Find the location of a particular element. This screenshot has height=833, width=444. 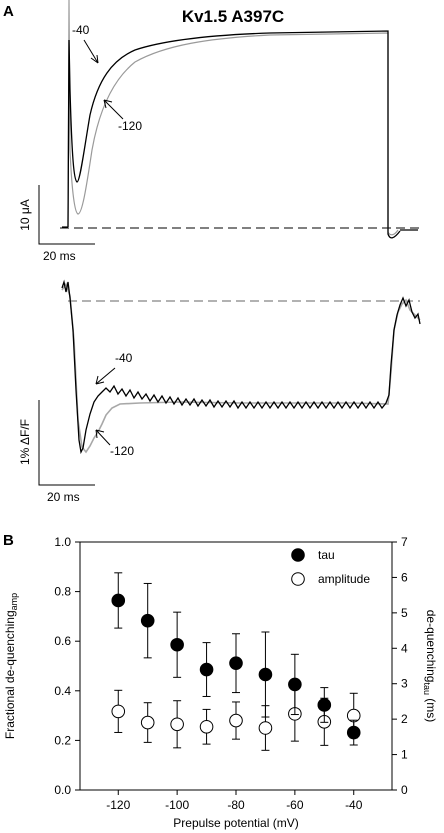

current-scale-x: 20 ms is located at coordinates (59, 256).